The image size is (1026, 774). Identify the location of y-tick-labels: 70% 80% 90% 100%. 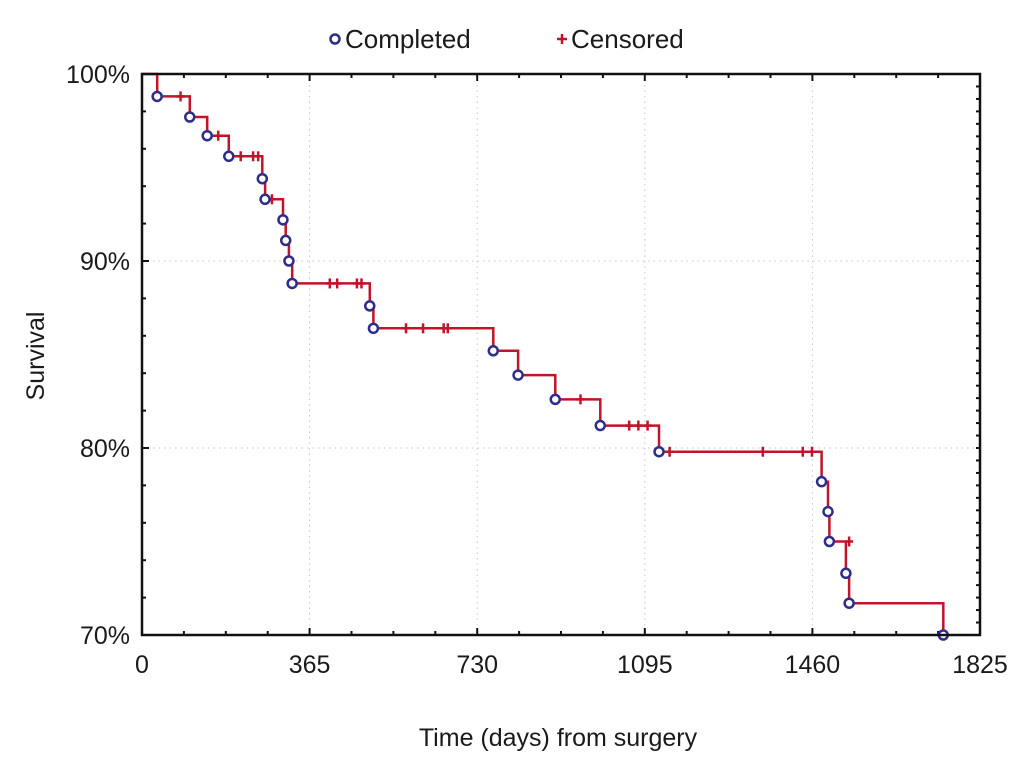
(98, 355).